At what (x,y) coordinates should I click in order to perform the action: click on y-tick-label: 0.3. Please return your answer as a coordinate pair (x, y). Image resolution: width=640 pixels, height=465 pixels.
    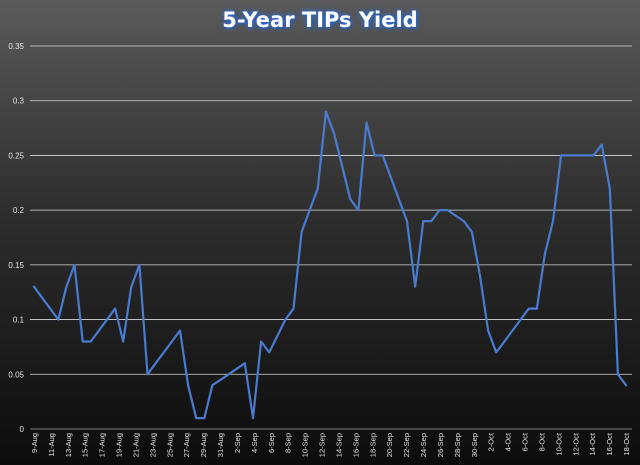
    Looking at the image, I should click on (19, 101).